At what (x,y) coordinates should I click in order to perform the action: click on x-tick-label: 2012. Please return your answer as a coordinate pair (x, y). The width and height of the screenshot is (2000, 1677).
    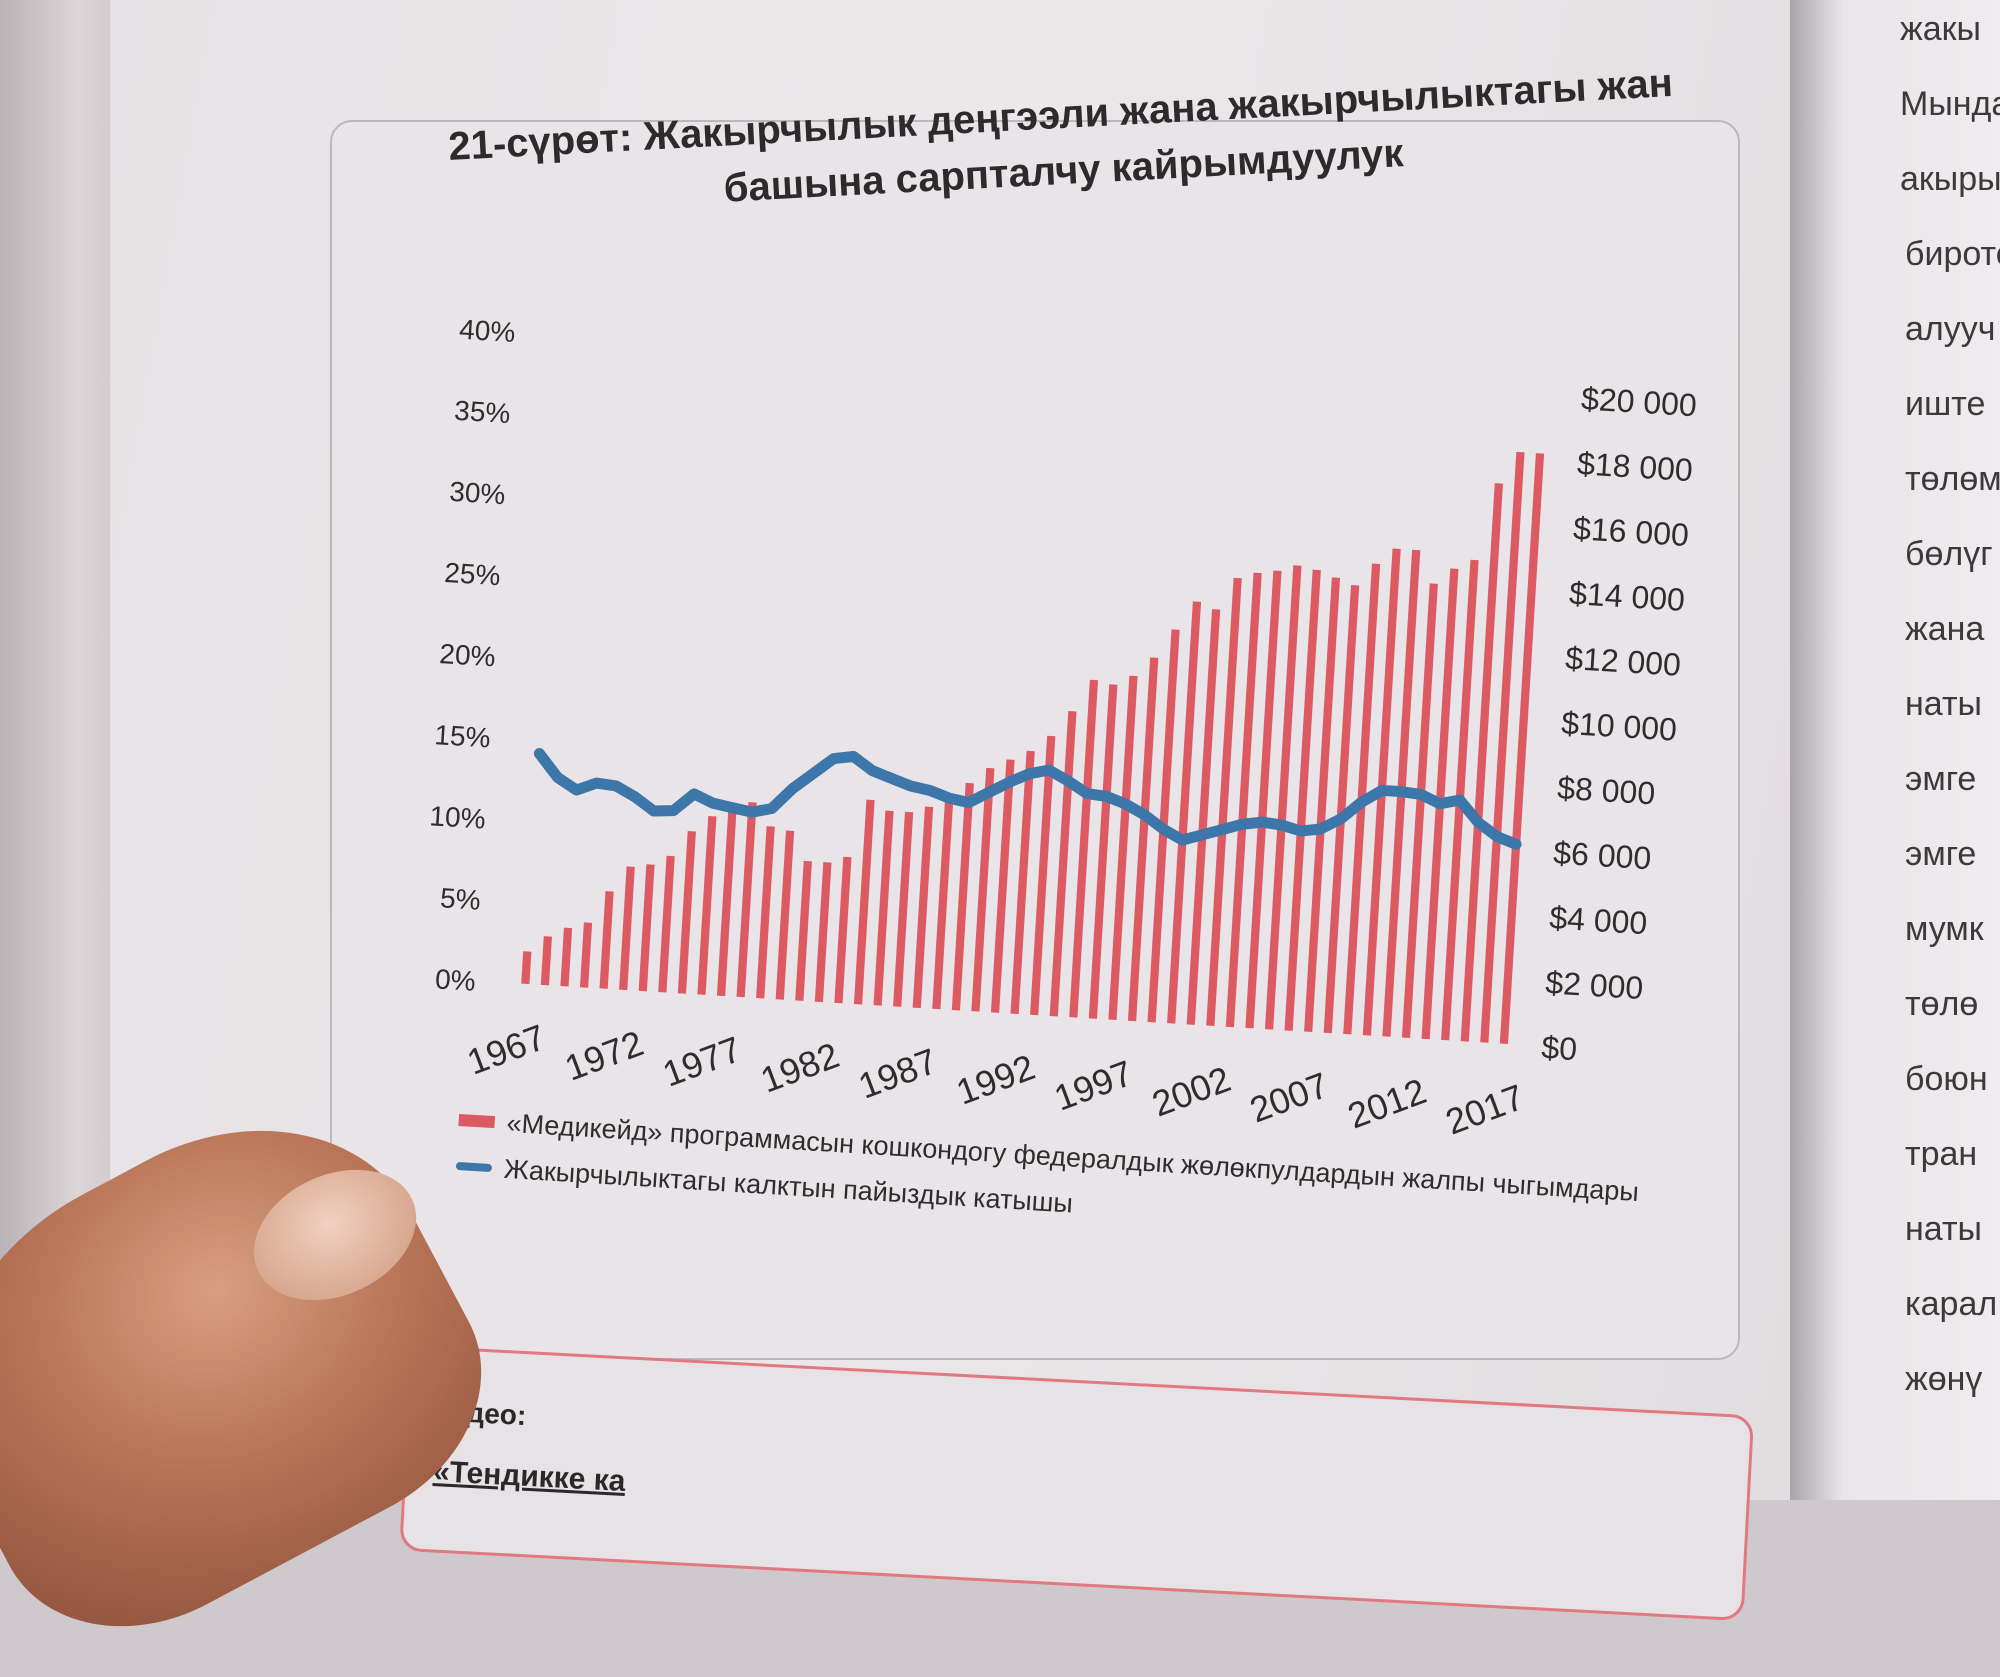
    Looking at the image, I should click on (1386, 1103).